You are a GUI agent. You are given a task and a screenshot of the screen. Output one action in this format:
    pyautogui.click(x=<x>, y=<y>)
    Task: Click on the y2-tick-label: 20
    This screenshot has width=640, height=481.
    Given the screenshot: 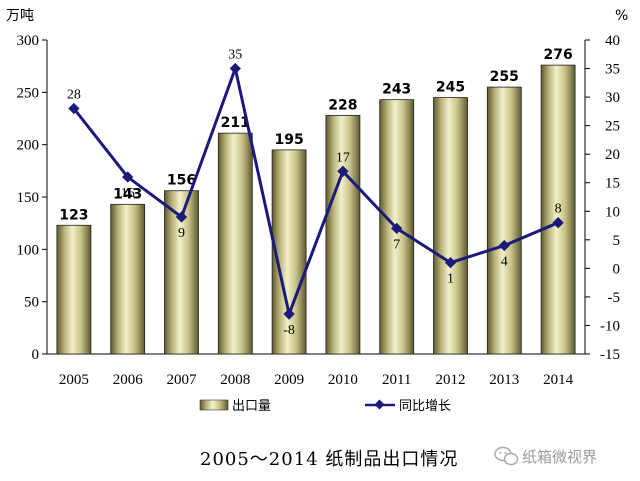 What is the action you would take?
    pyautogui.click(x=612, y=155)
    